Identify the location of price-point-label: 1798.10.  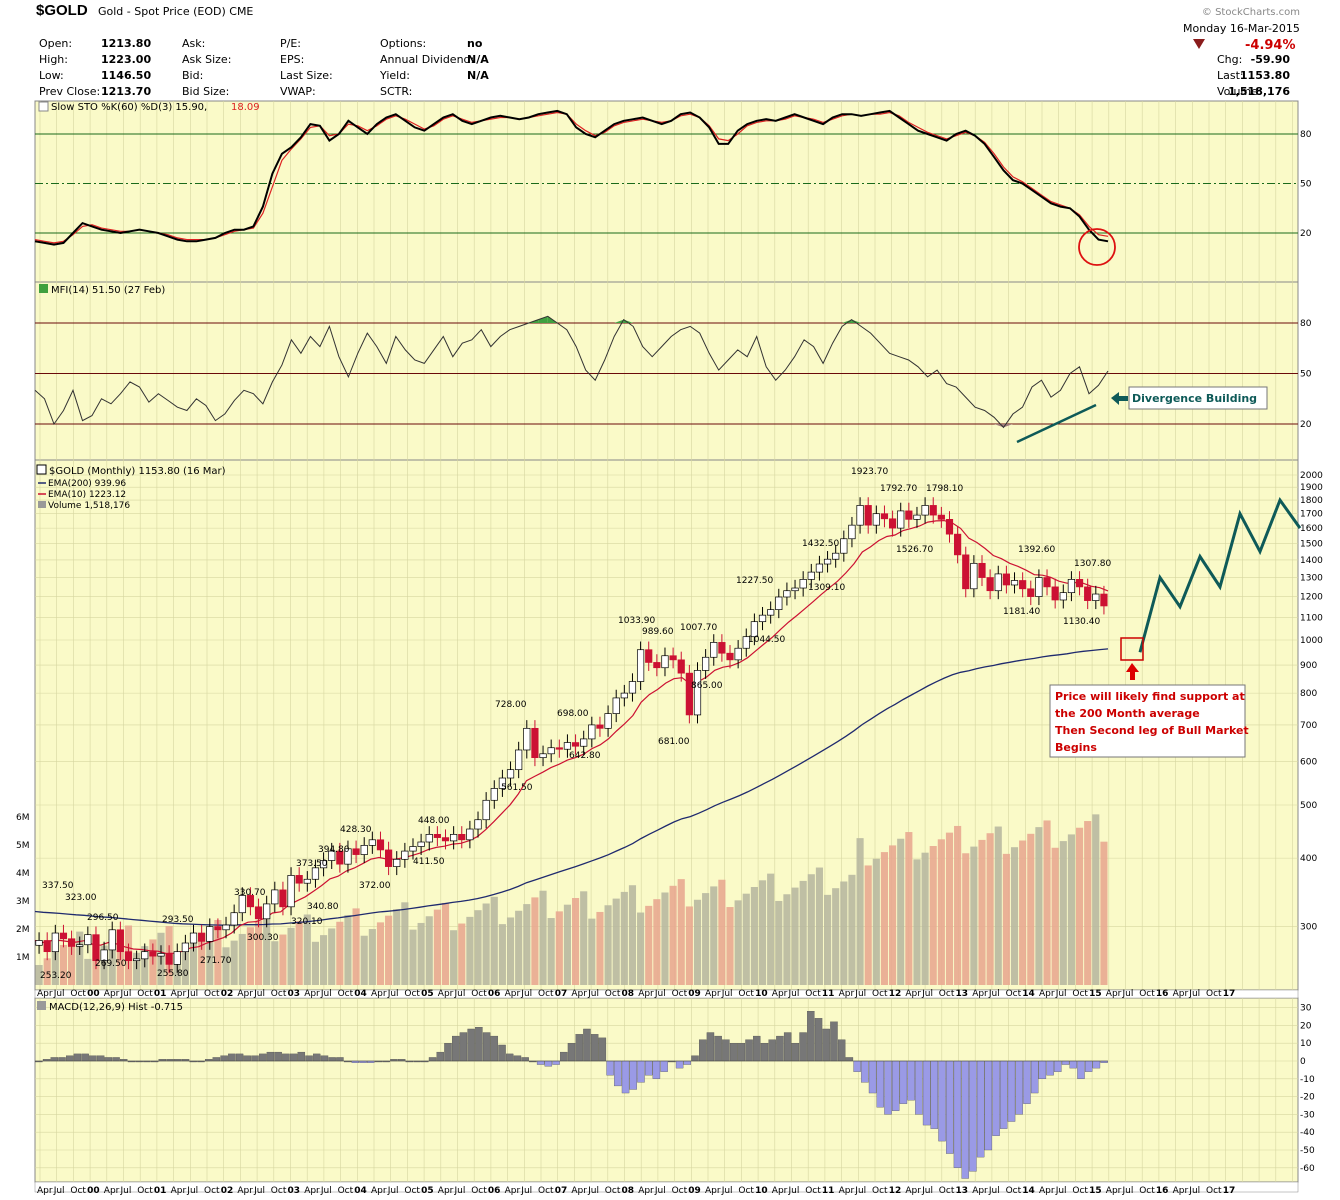
(944, 489).